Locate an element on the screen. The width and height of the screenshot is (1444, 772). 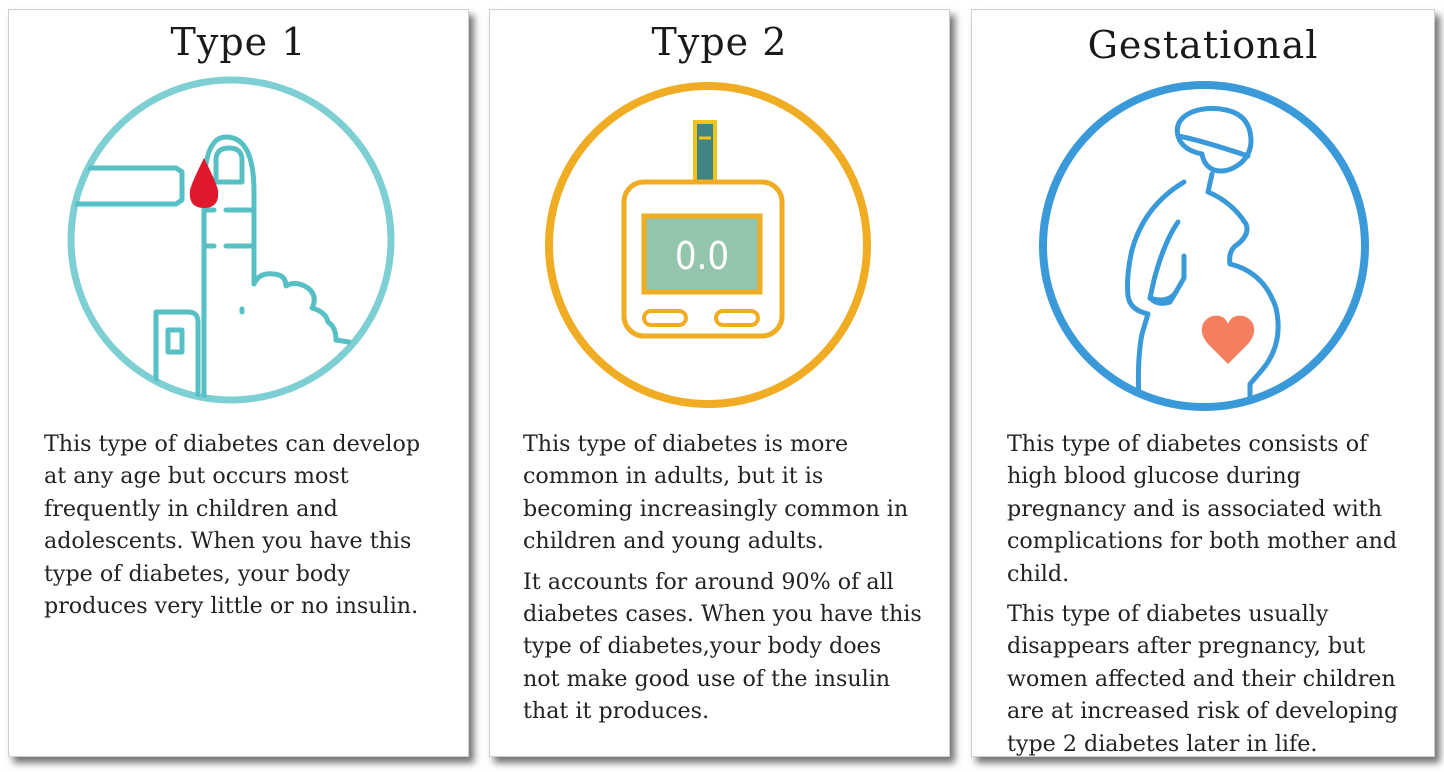
glucose-meter-icon: 0.0 is located at coordinates (708, 245).